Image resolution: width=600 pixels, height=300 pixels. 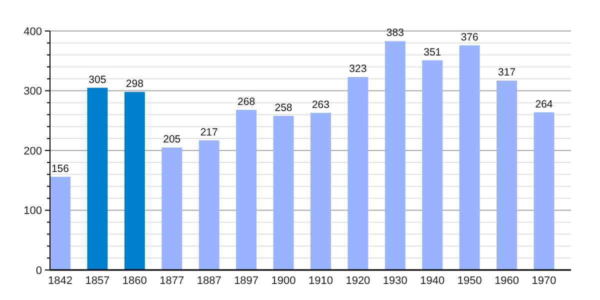 What do you see at coordinates (469, 37) in the screenshot?
I see `data-label: 376` at bounding box center [469, 37].